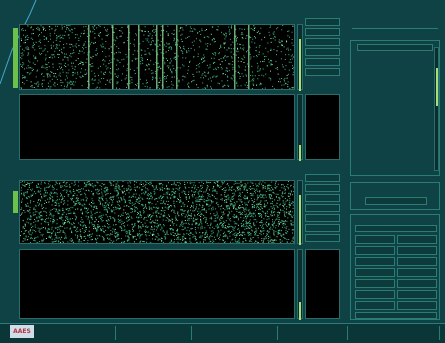 Image resolution: width=445 pixels, height=343 pixels. What do you see at coordinates (395, 196) in the screenshot?
I see `right-panel-status` at bounding box center [395, 196].